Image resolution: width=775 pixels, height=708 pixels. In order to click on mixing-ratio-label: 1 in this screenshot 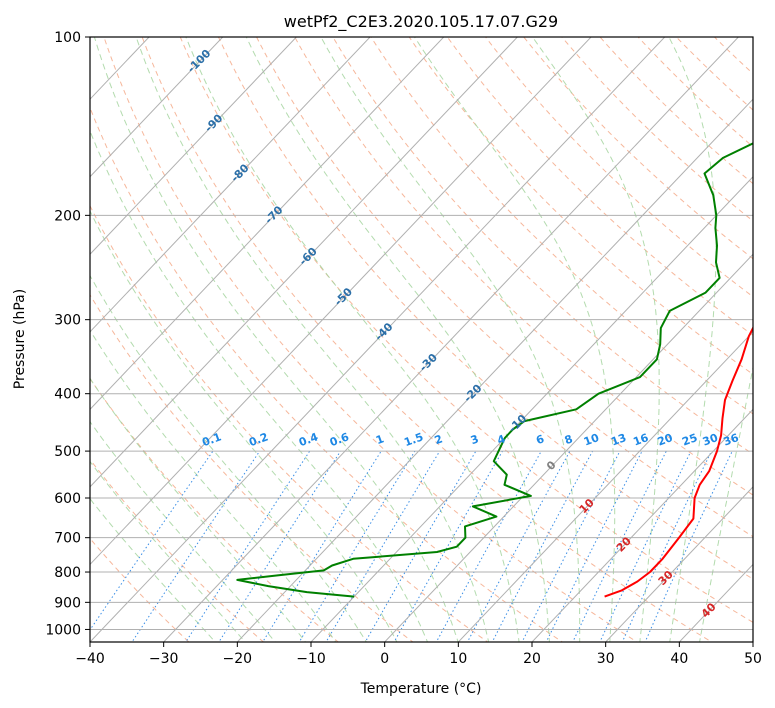, I will do `click(380, 439)`.